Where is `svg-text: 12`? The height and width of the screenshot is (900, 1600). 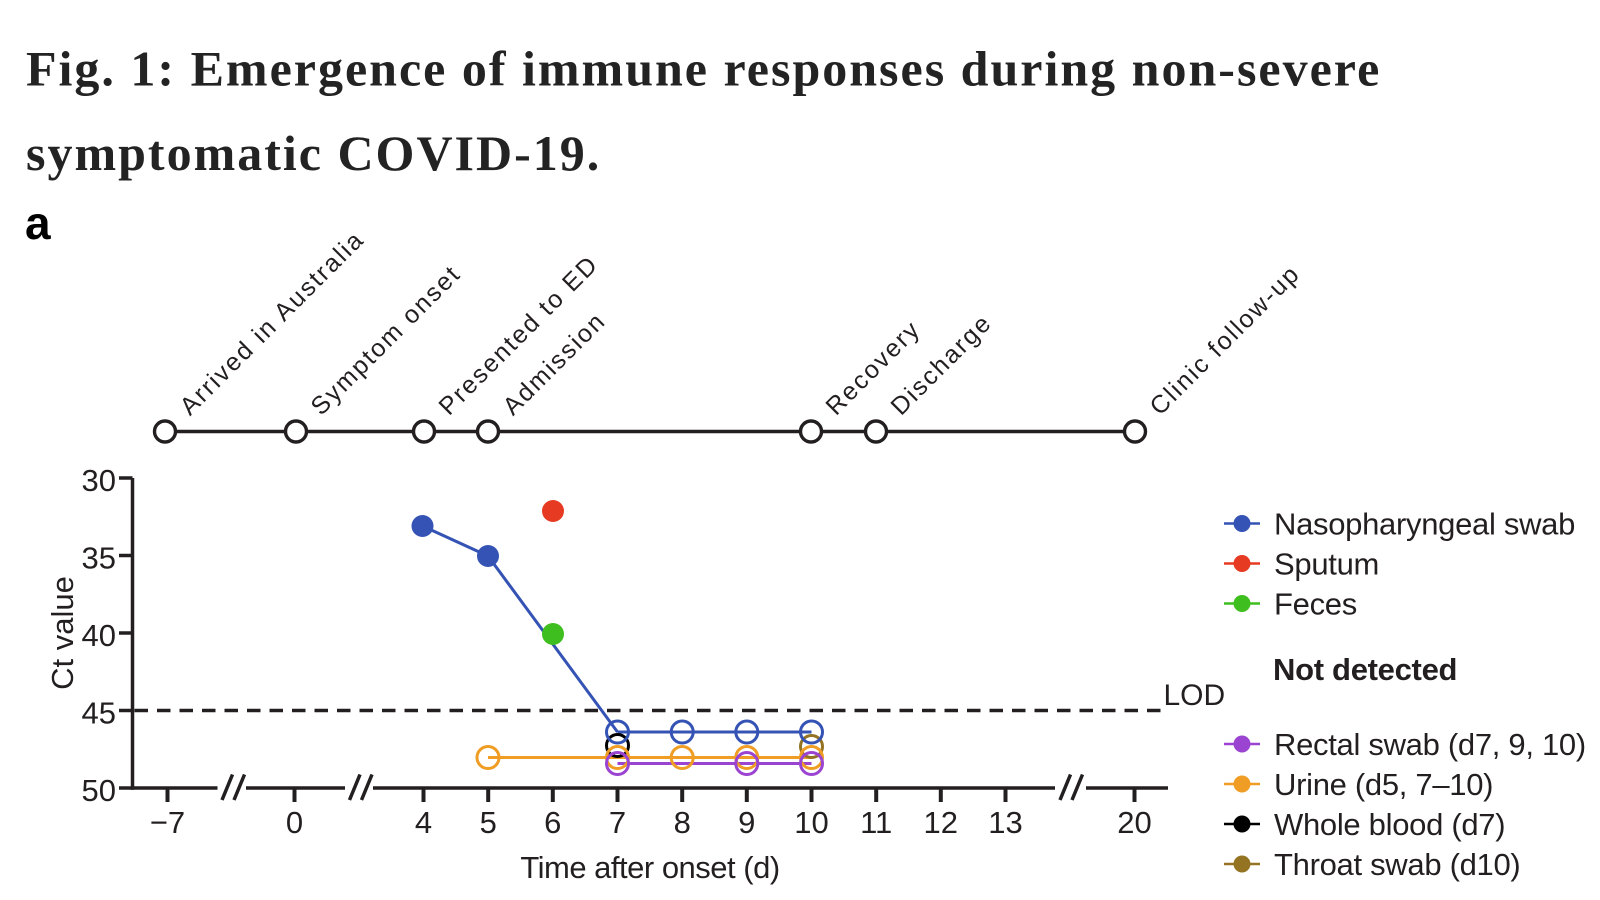 svg-text: 12 is located at coordinates (941, 822).